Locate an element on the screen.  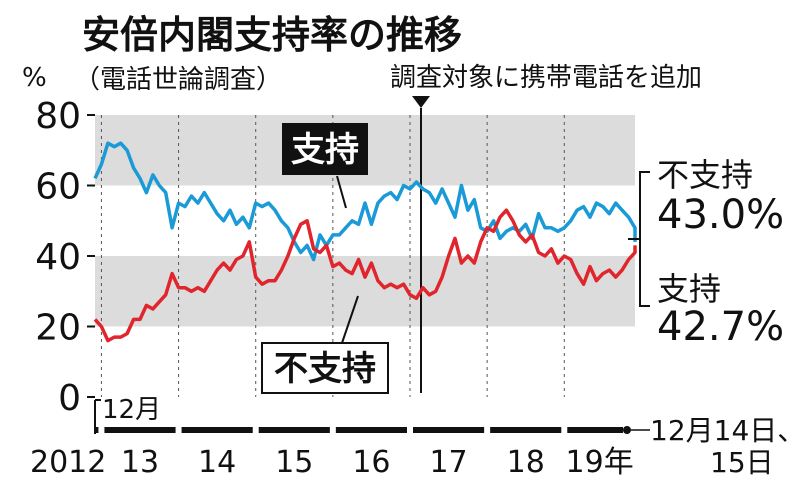
start-month-label: 12月 is located at coordinates (131, 410).